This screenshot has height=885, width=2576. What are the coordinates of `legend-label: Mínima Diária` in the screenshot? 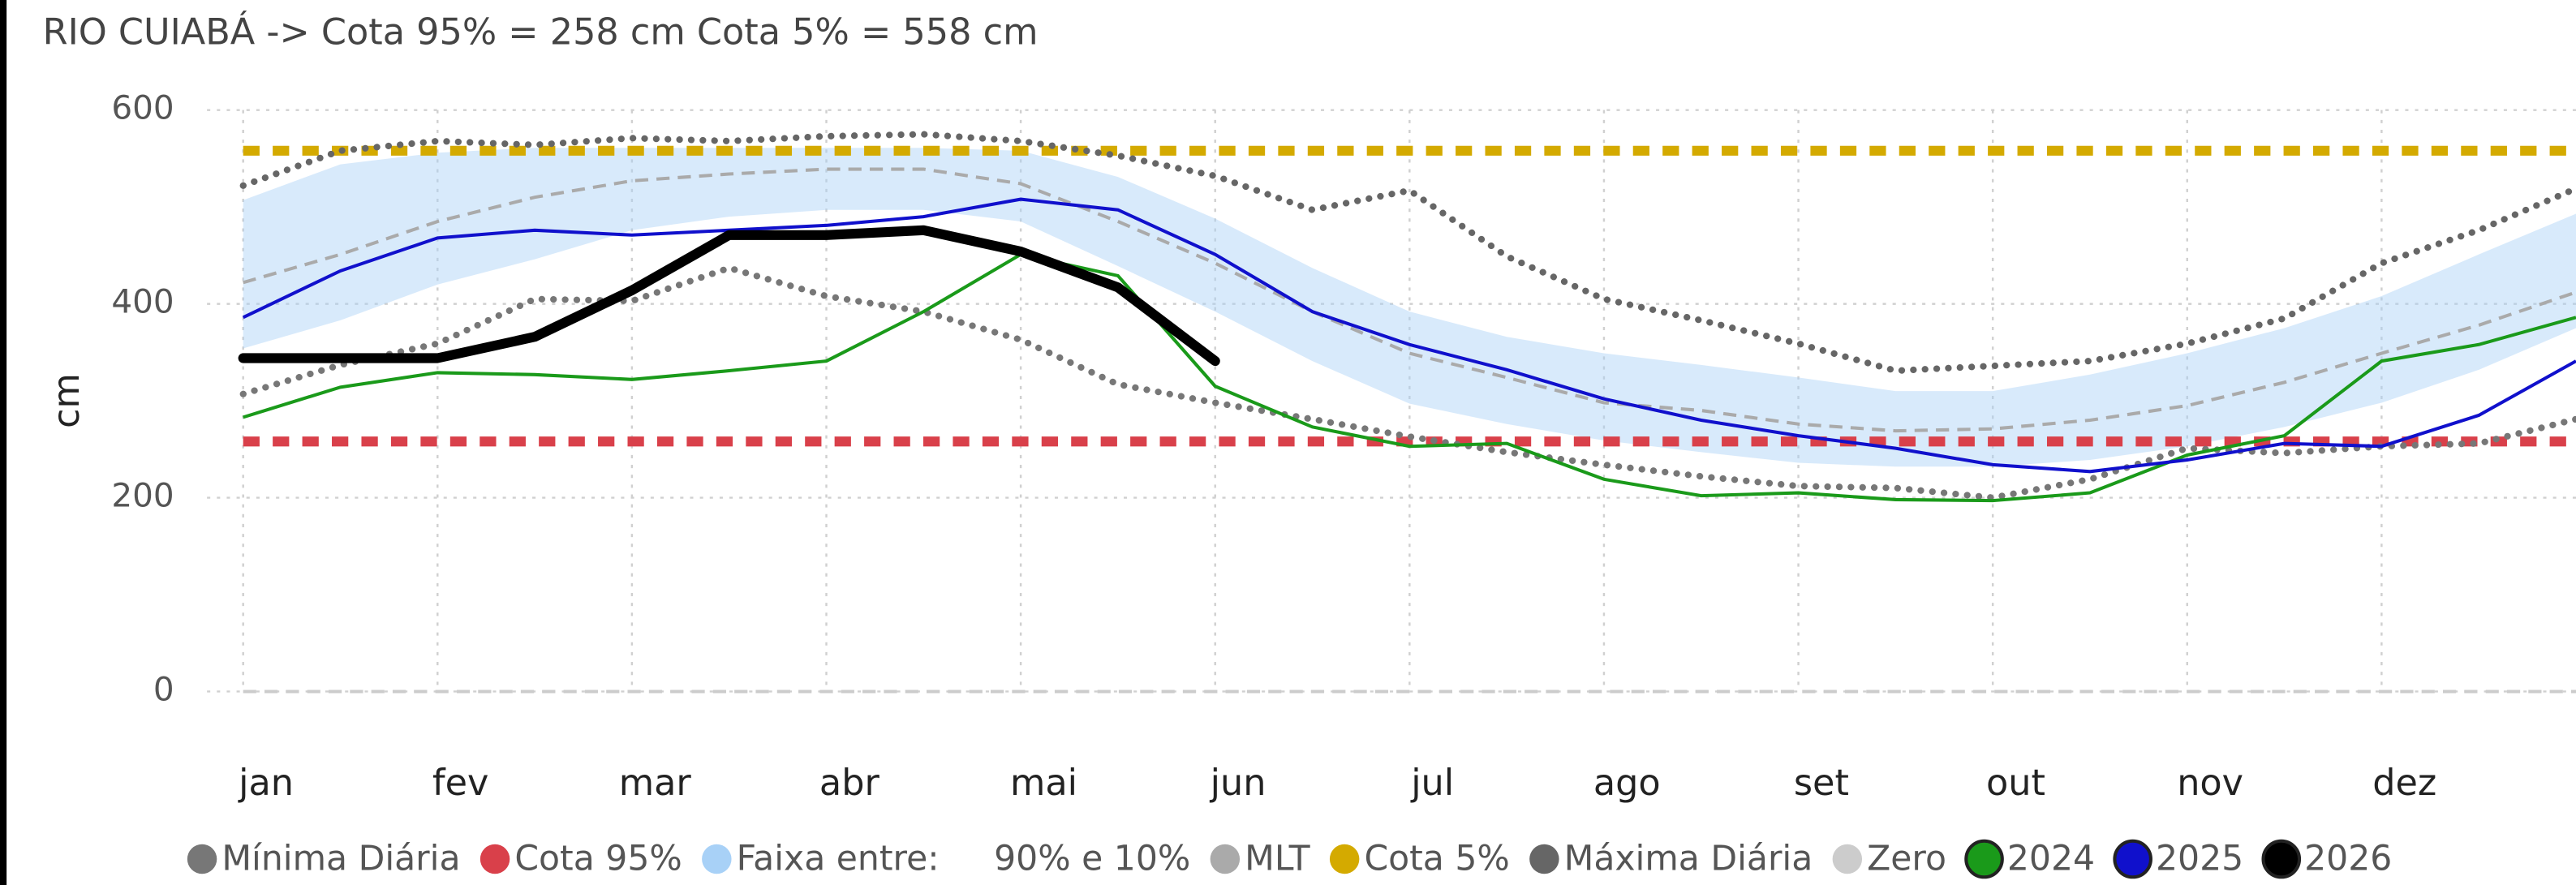 It's located at (340, 859).